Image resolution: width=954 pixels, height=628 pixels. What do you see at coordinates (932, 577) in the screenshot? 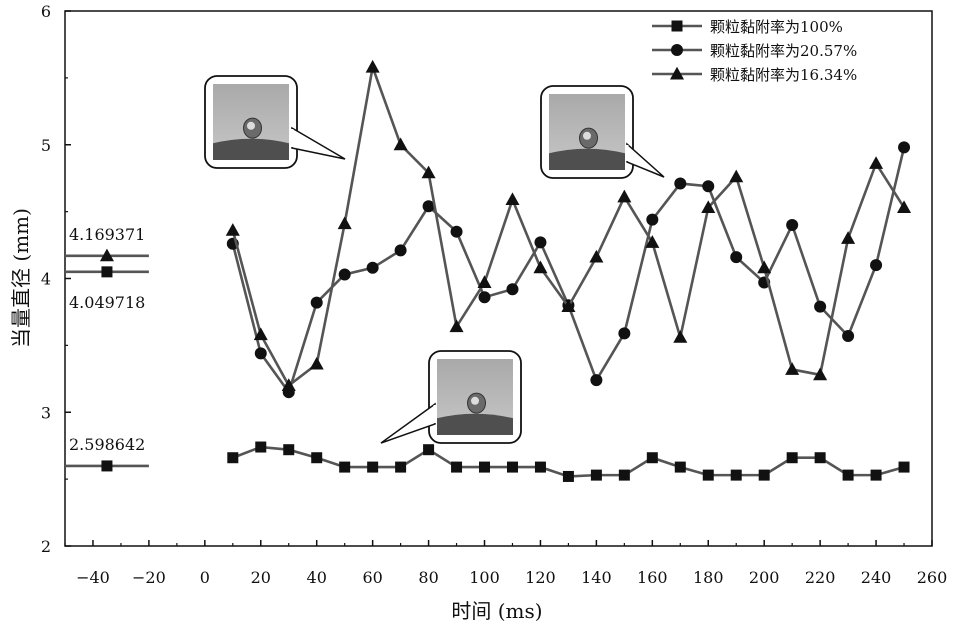
I see `x-tick-label: 260` at bounding box center [932, 577].